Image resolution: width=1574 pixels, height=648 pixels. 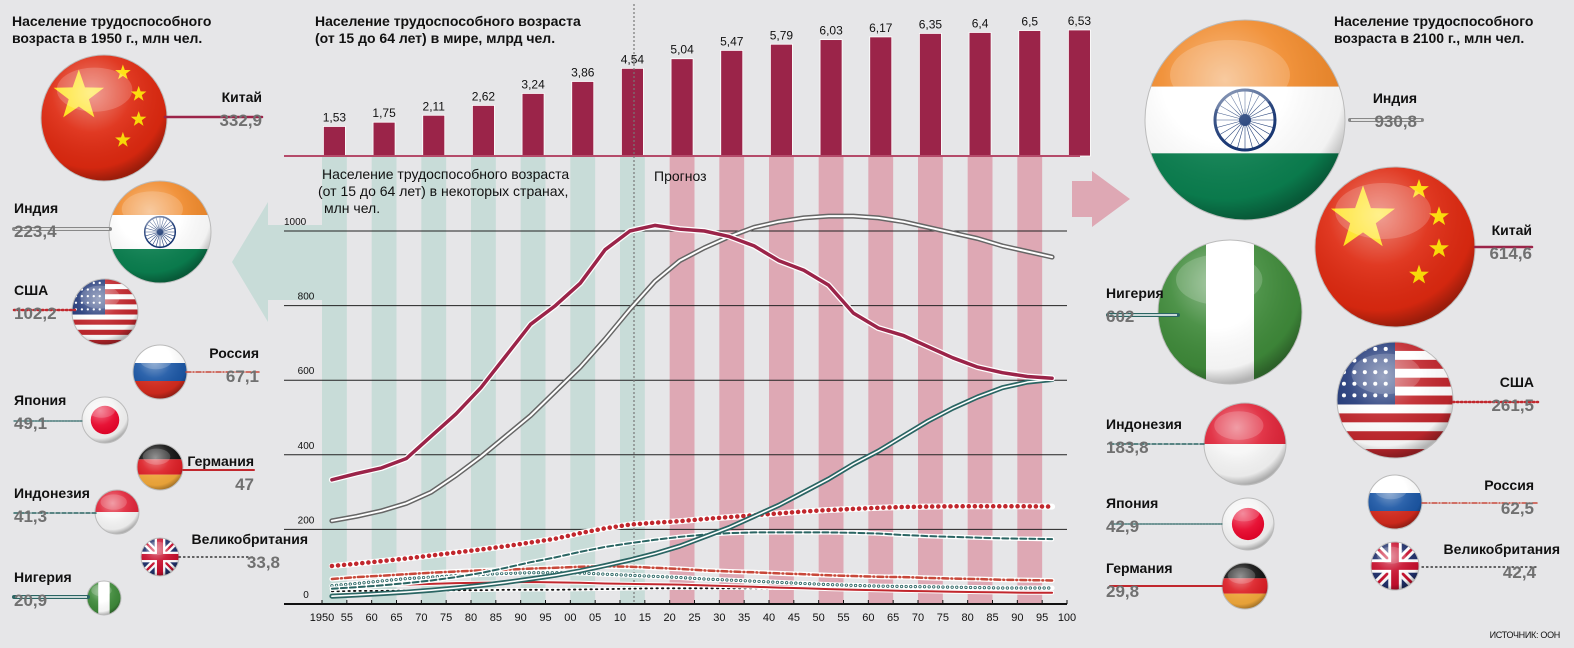 I want to click on country-value: 67,1, so click(x=242, y=376).